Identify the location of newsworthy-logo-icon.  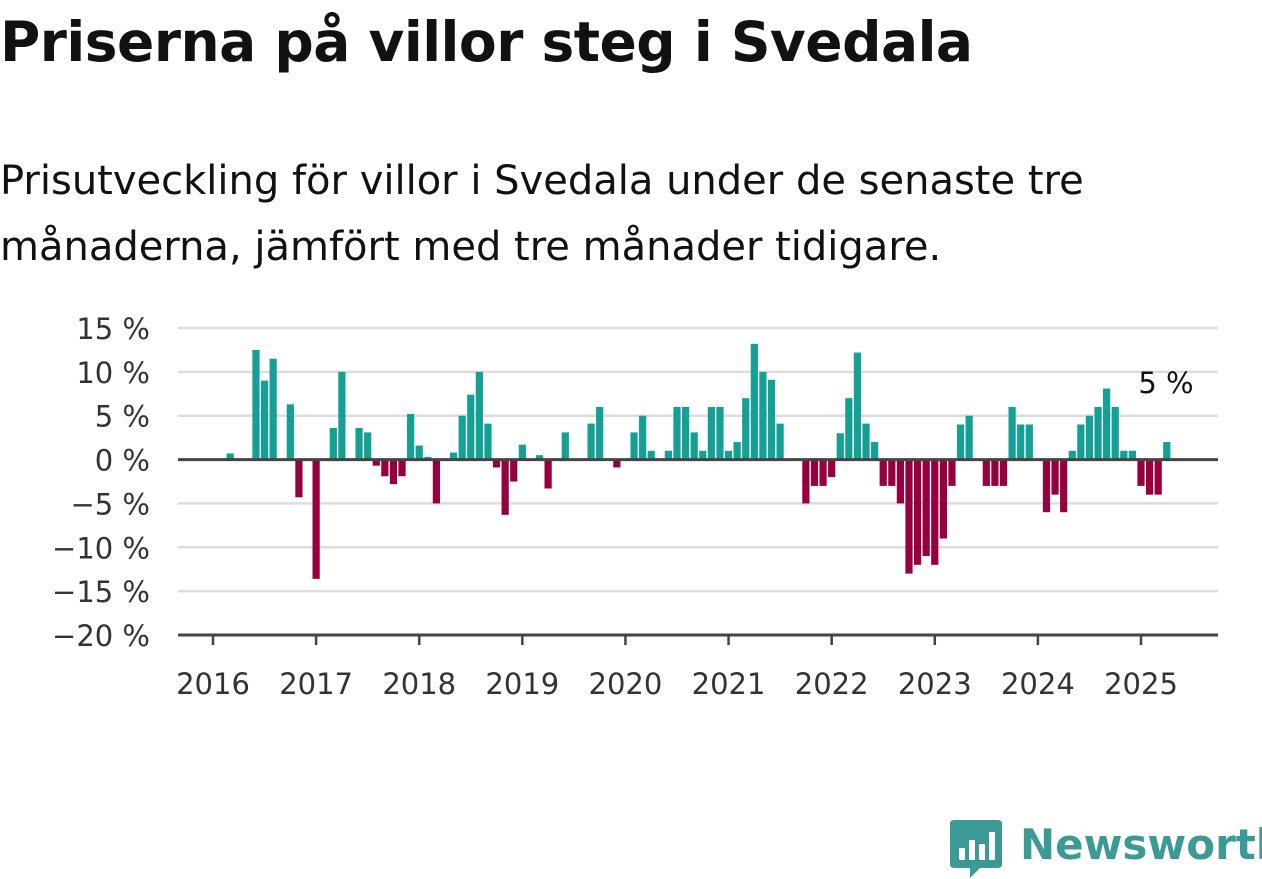
(976, 849).